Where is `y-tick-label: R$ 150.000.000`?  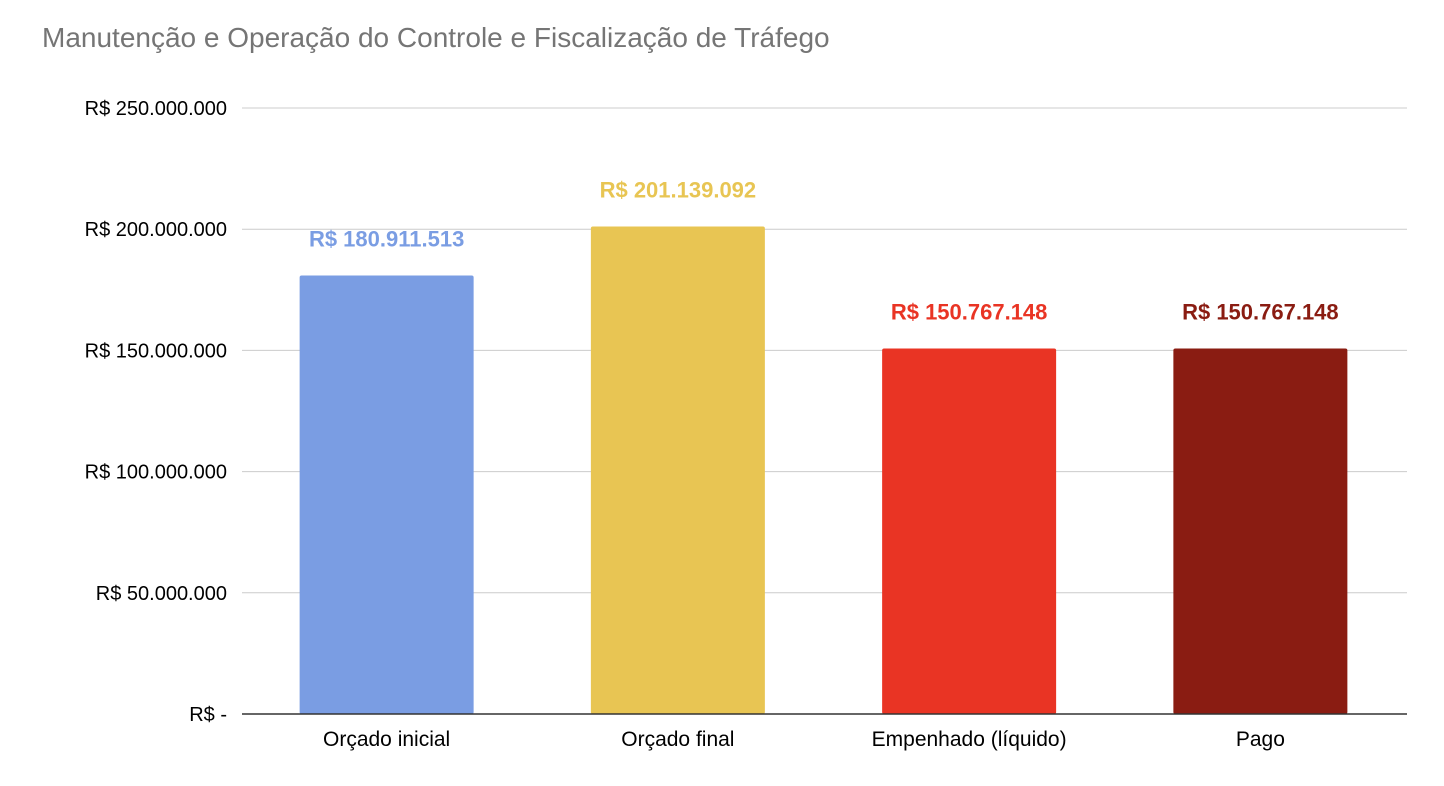 y-tick-label: R$ 150.000.000 is located at coordinates (156, 351).